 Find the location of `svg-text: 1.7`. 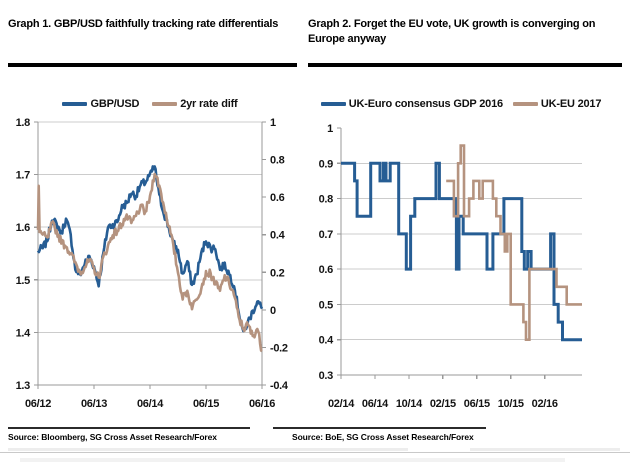

svg-text: 1.7 is located at coordinates (23, 176).